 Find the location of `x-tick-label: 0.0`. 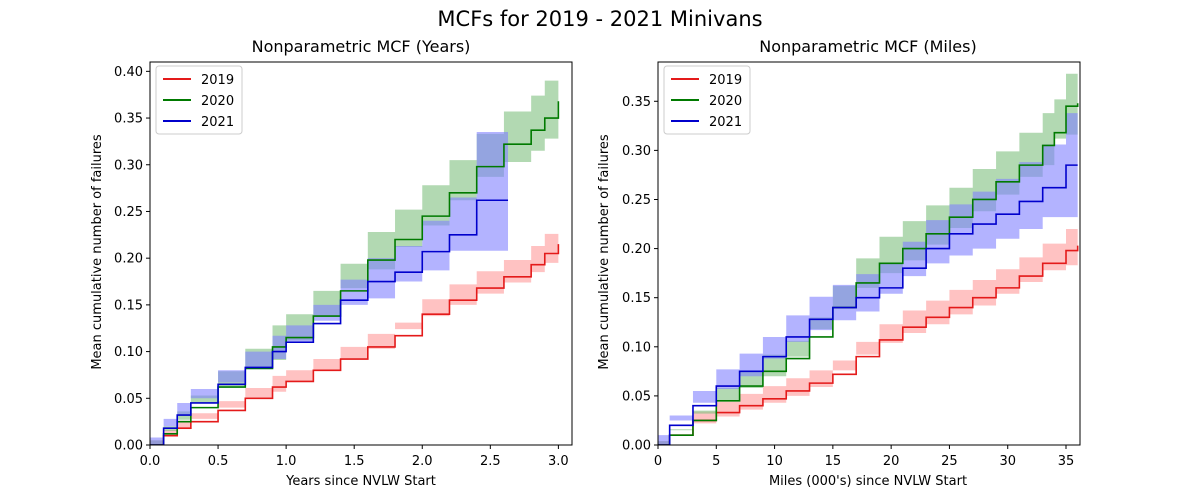

x-tick-label: 0.0 is located at coordinates (150, 461).